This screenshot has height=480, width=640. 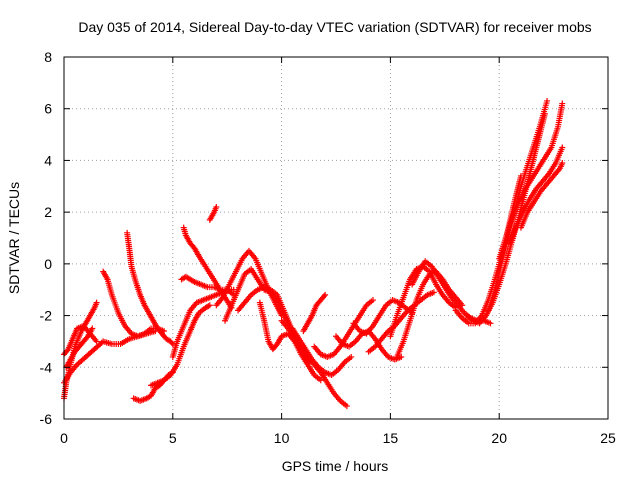 What do you see at coordinates (79, 348) in the screenshot?
I see `series-t4` at bounding box center [79, 348].